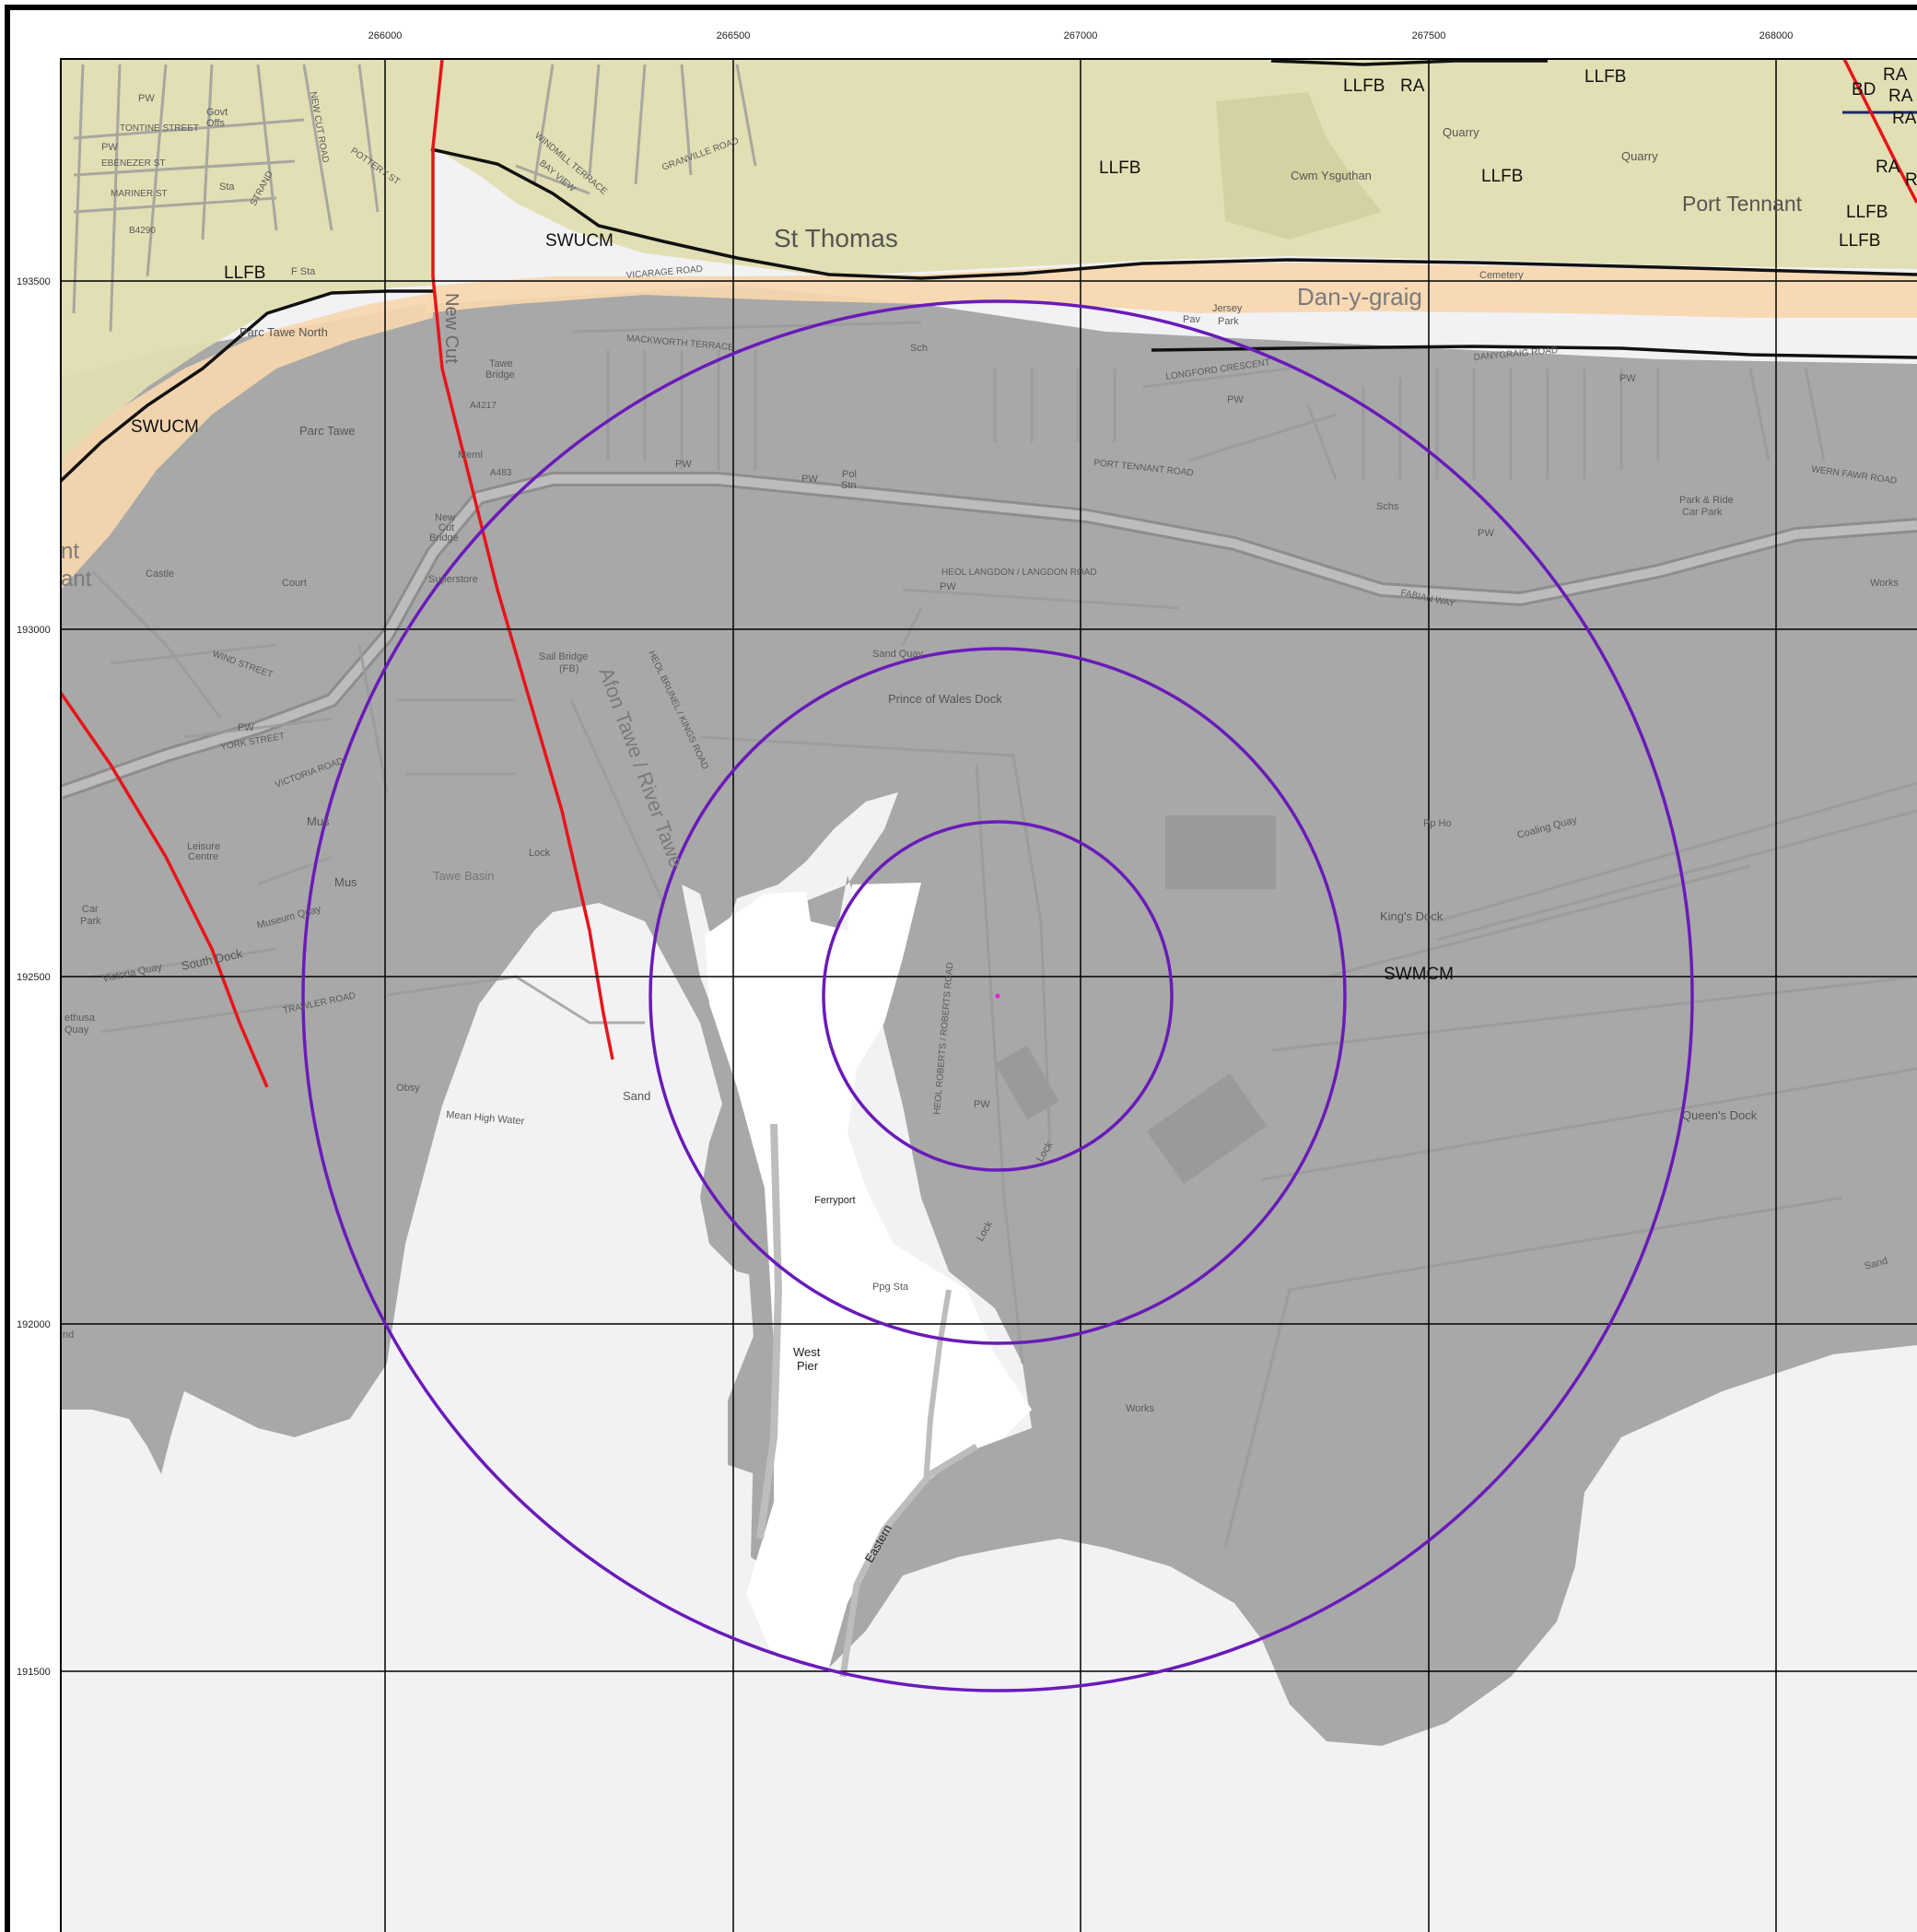 This screenshot has height=1932, width=1917. Describe the element at coordinates (563, 656) in the screenshot. I see `place-label: Sail Bridge` at that location.